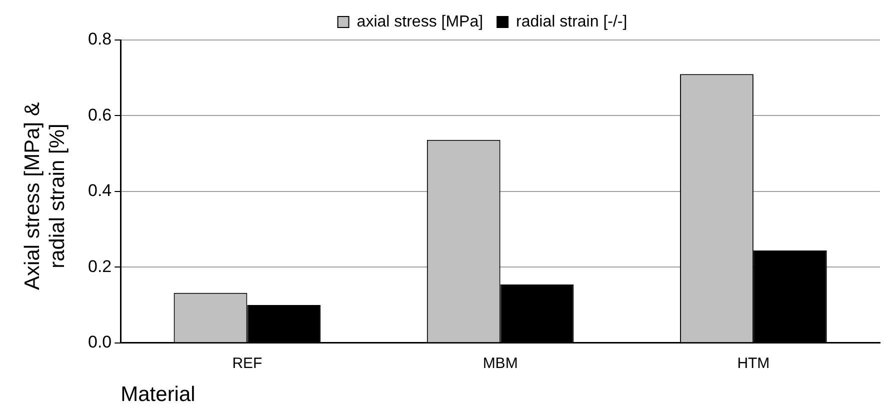 The width and height of the screenshot is (890, 412). Describe the element at coordinates (100, 342) in the screenshot. I see `y-tick-label: 0.0` at that location.